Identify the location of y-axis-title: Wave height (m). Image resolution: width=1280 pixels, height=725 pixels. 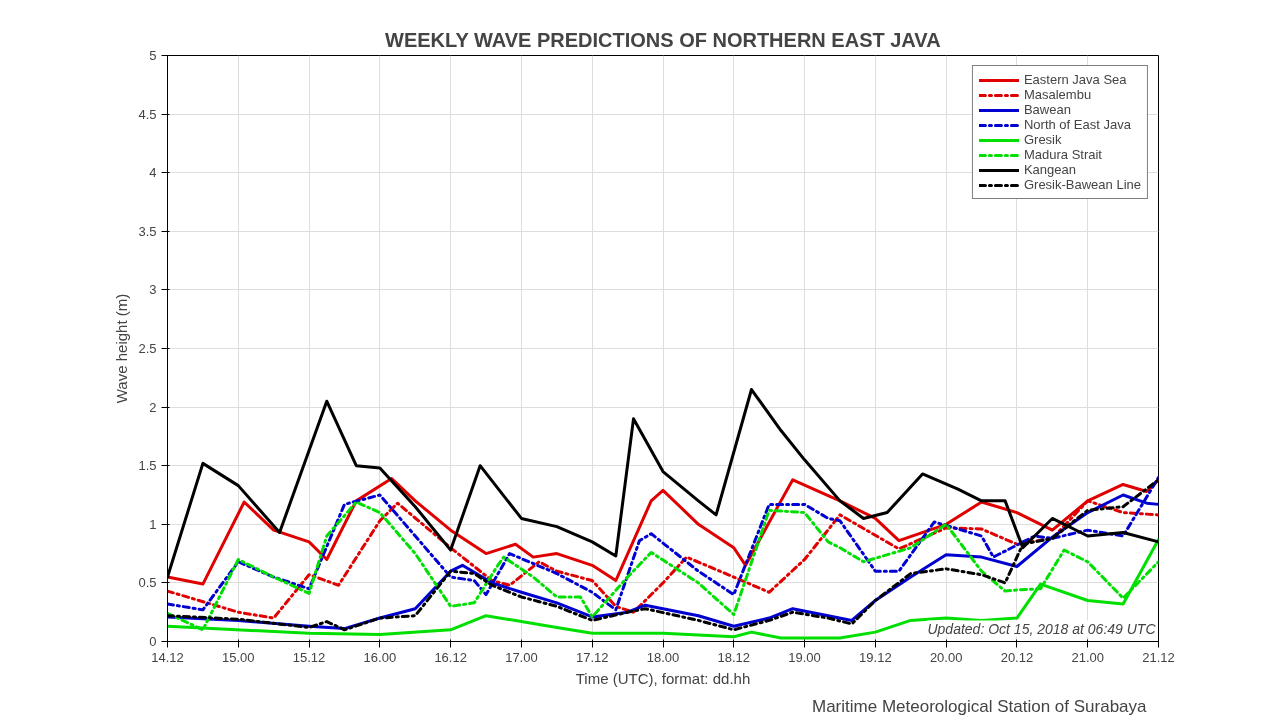
(122, 348).